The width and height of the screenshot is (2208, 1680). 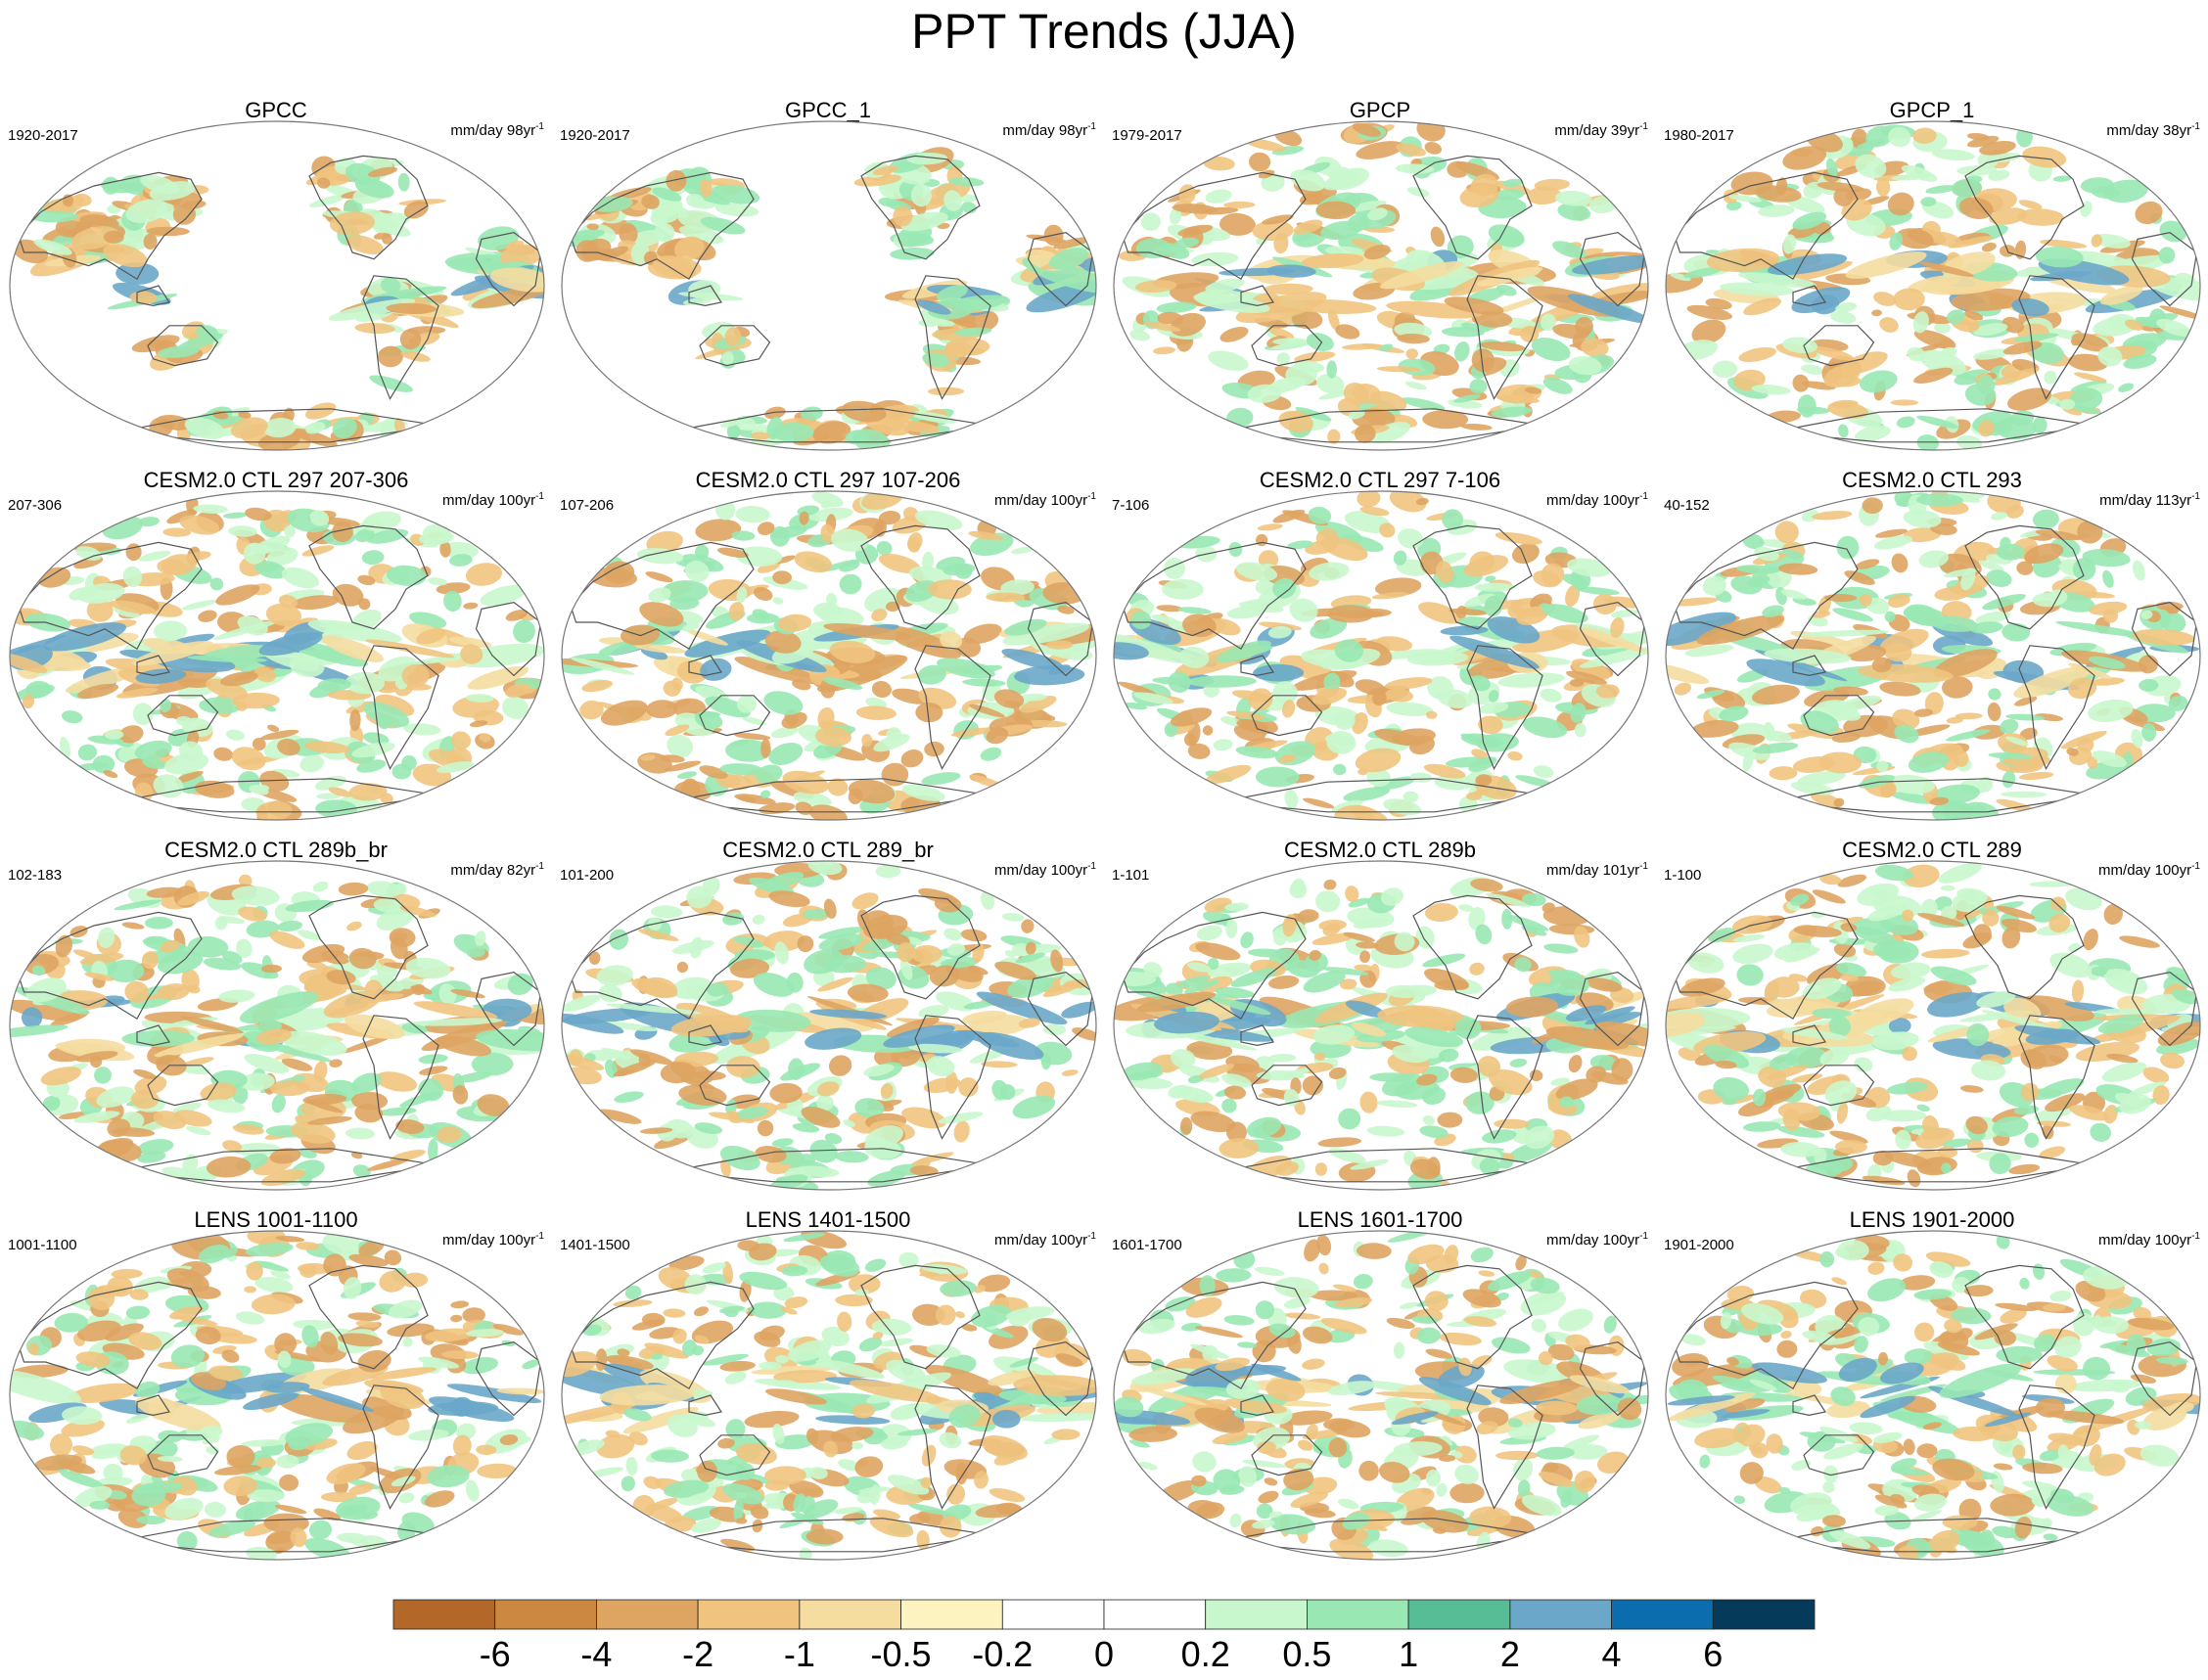 I want to click on map-panel: GPCC 1920-2017 mm/day 98yr-1, so click(x=276, y=275).